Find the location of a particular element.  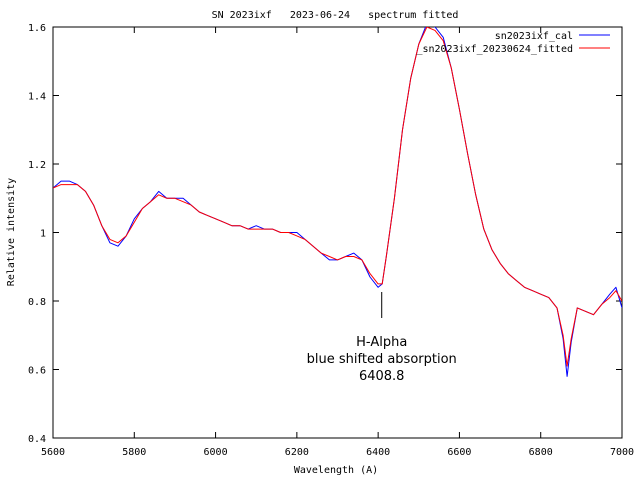

x-tick-label: 6200 is located at coordinates (297, 452).